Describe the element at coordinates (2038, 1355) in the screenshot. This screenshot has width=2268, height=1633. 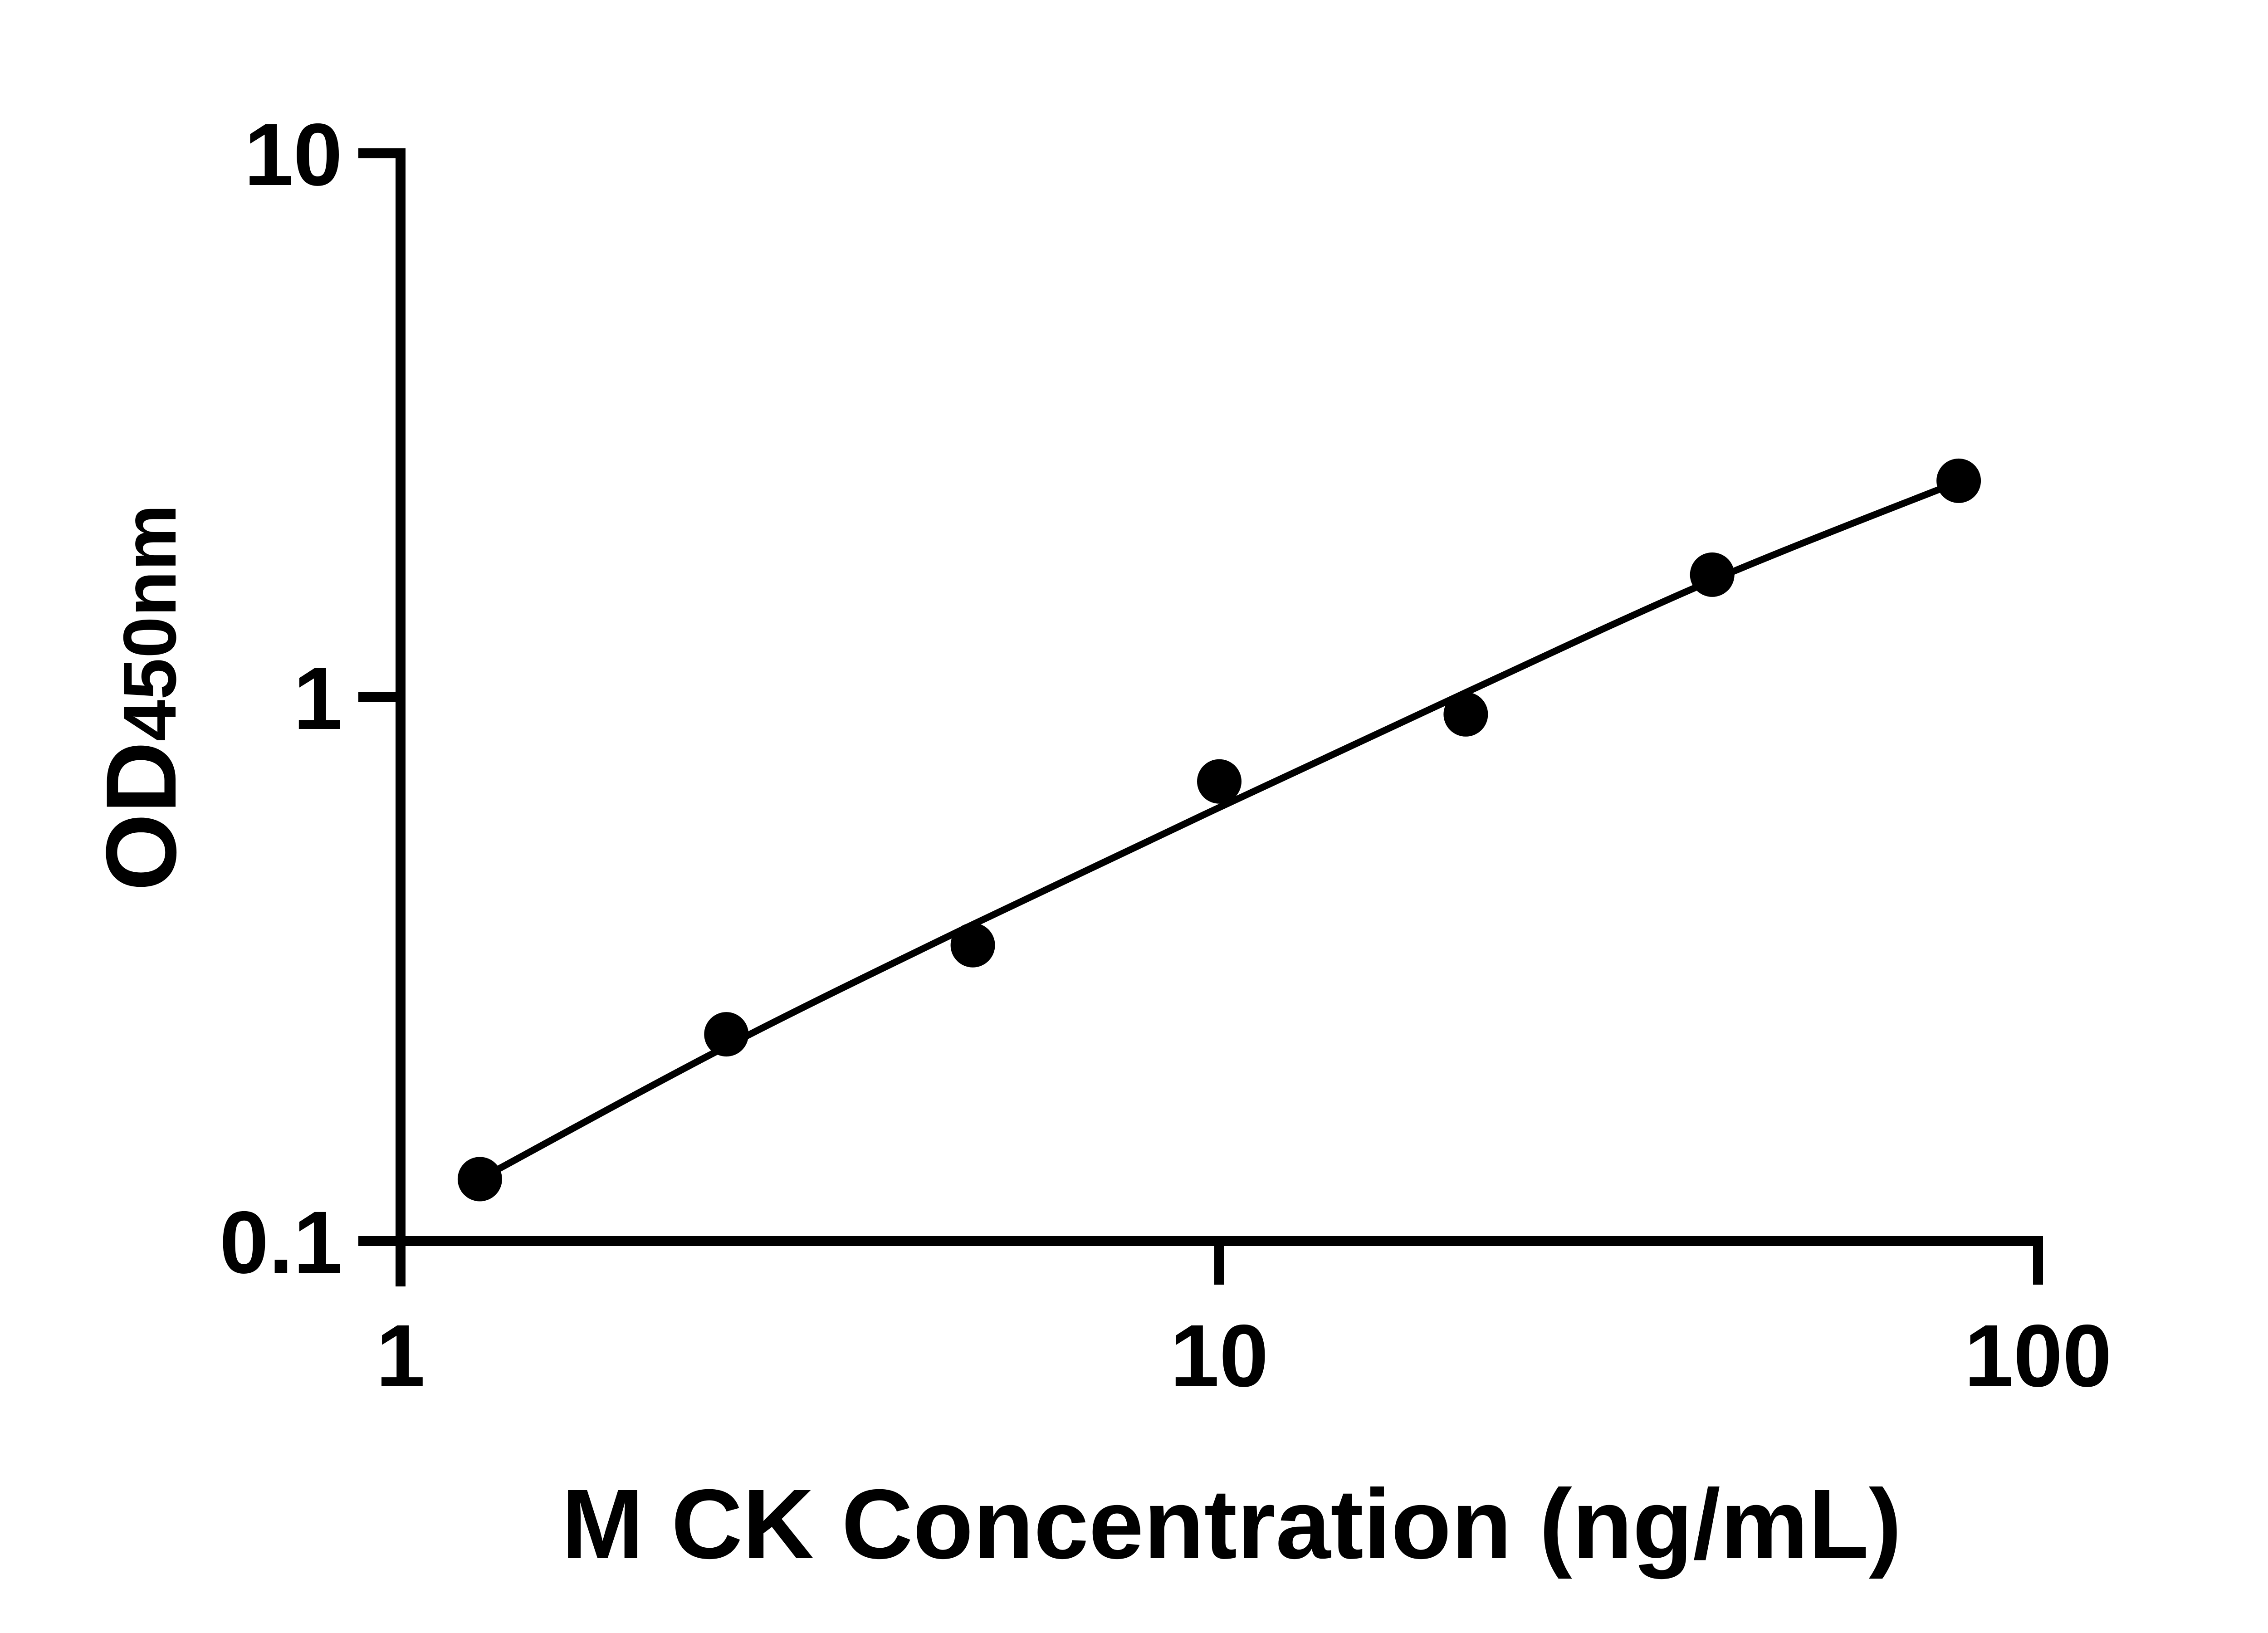
I see `x-tick-label: 100` at that location.